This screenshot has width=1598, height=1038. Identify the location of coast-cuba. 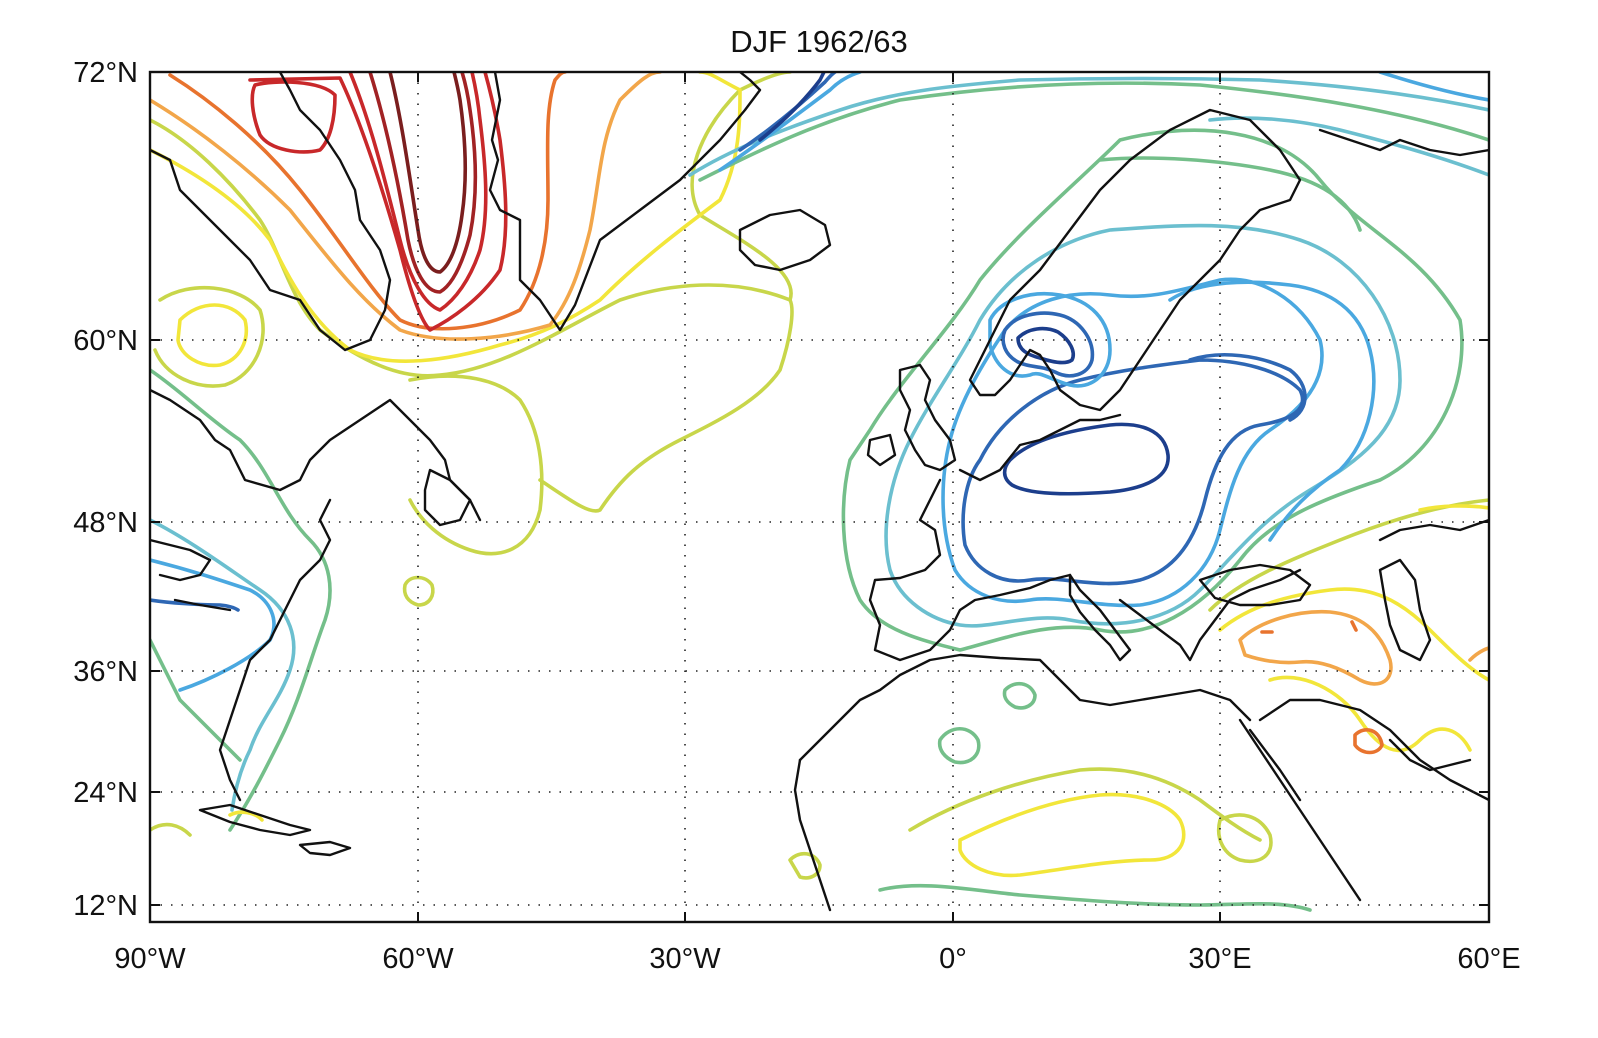
(255, 820).